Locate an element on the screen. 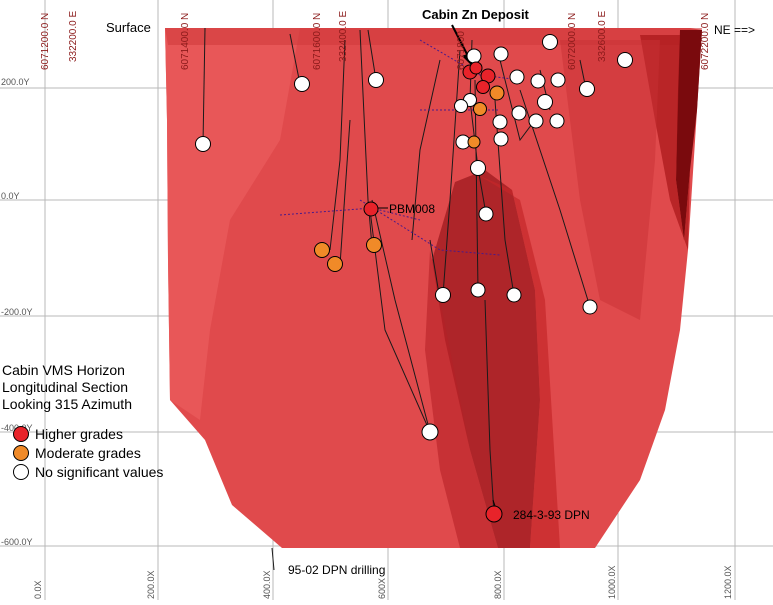 This screenshot has height=605, width=773. legend-swatch-none is located at coordinates (21, 471).